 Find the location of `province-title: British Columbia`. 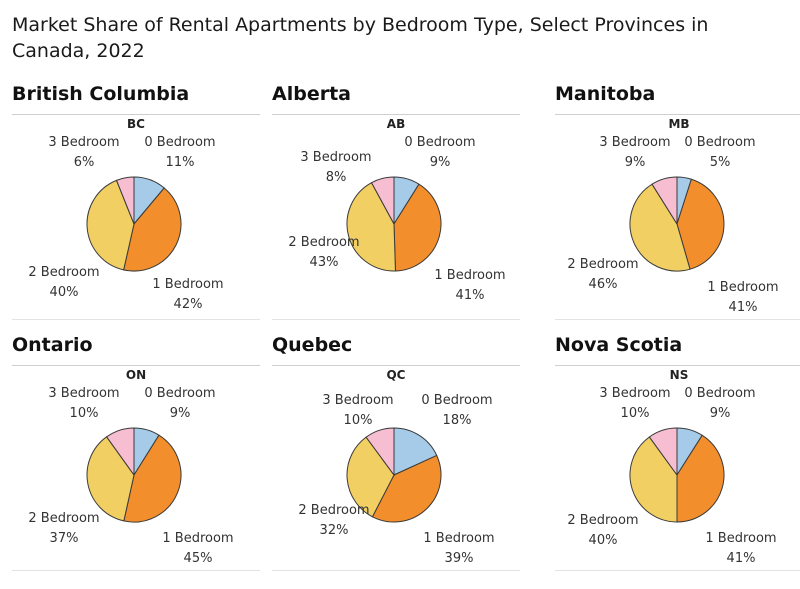

province-title: British Columbia is located at coordinates (101, 94).